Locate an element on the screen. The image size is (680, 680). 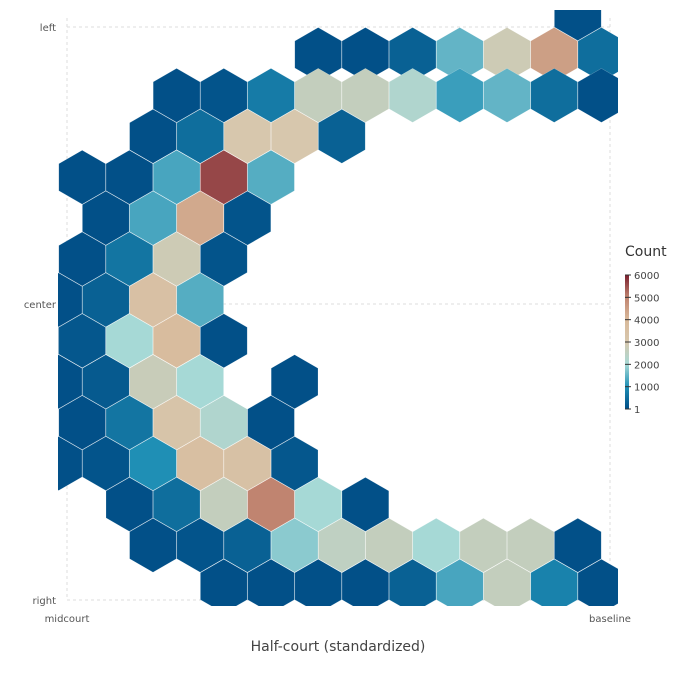
legend-tick-label: 2000 is located at coordinates (646, 365).